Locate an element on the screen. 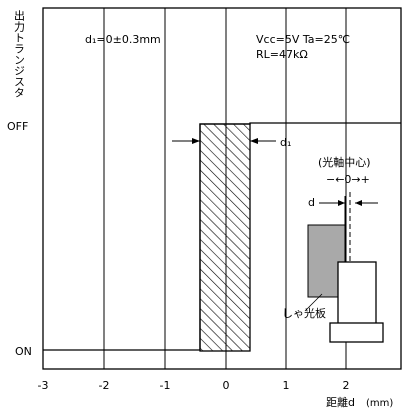  y-state-on: ON is located at coordinates (23, 351).